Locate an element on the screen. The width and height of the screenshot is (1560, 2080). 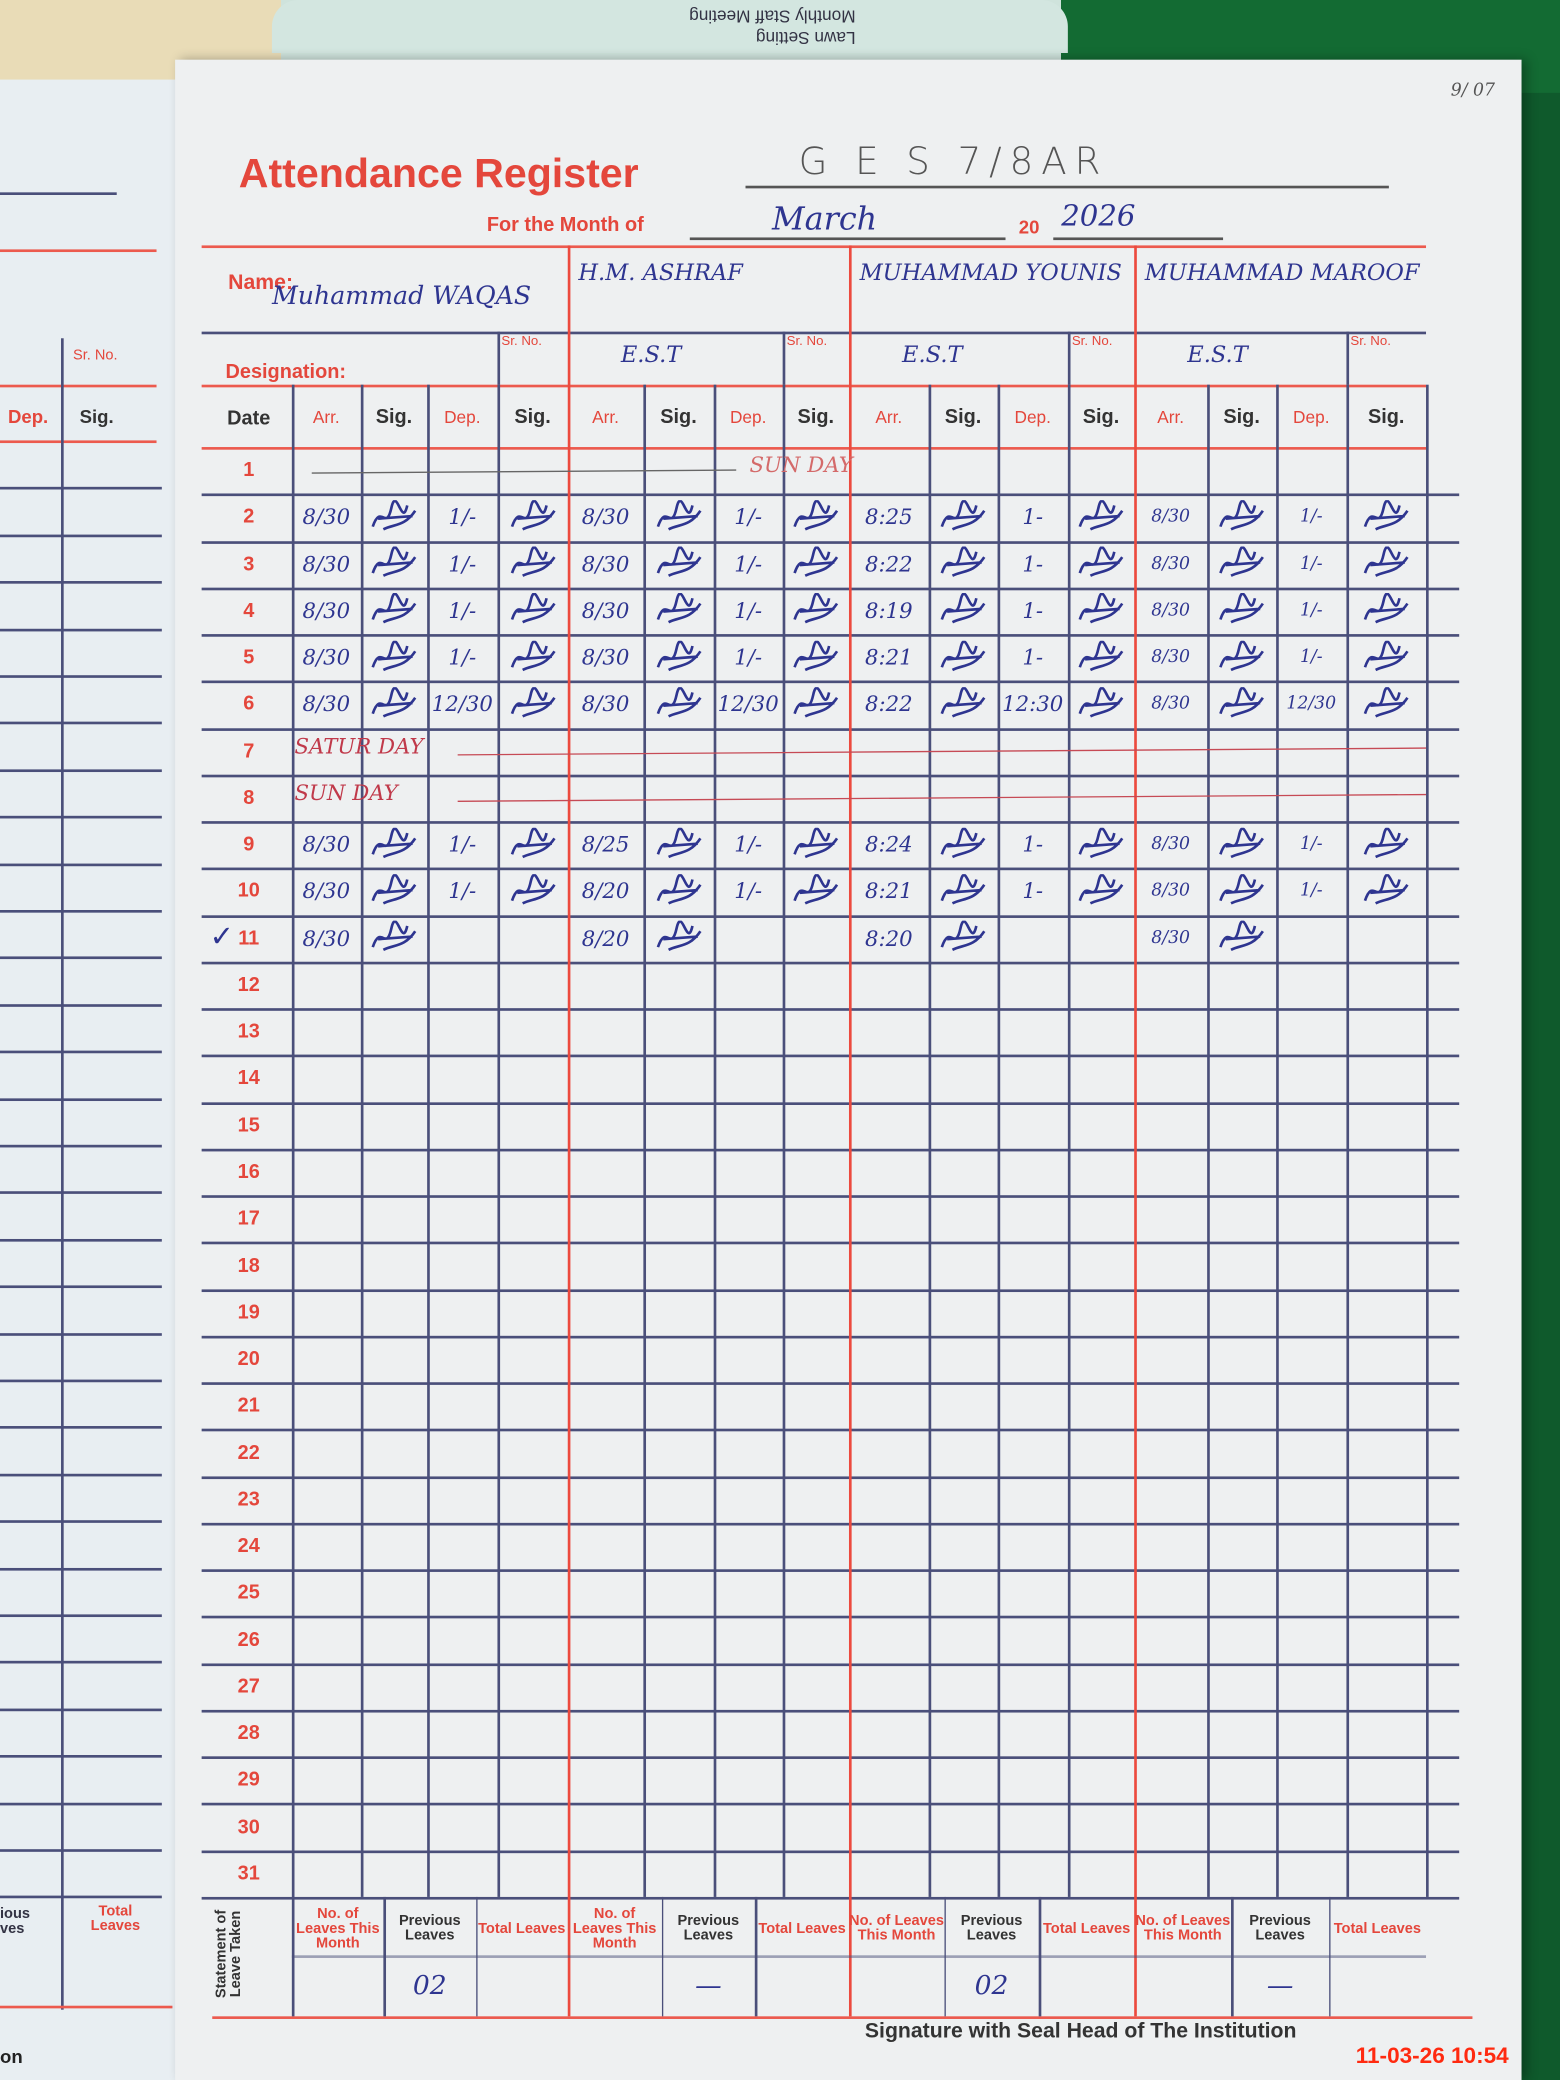
date-number: 1 is located at coordinates (249, 470).